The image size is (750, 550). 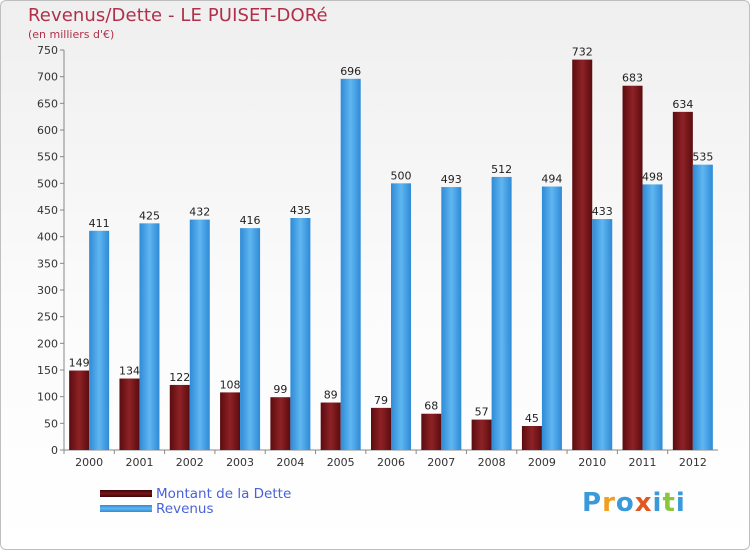 I want to click on chart-subtitle: (en milliers d'€), so click(x=71, y=34).